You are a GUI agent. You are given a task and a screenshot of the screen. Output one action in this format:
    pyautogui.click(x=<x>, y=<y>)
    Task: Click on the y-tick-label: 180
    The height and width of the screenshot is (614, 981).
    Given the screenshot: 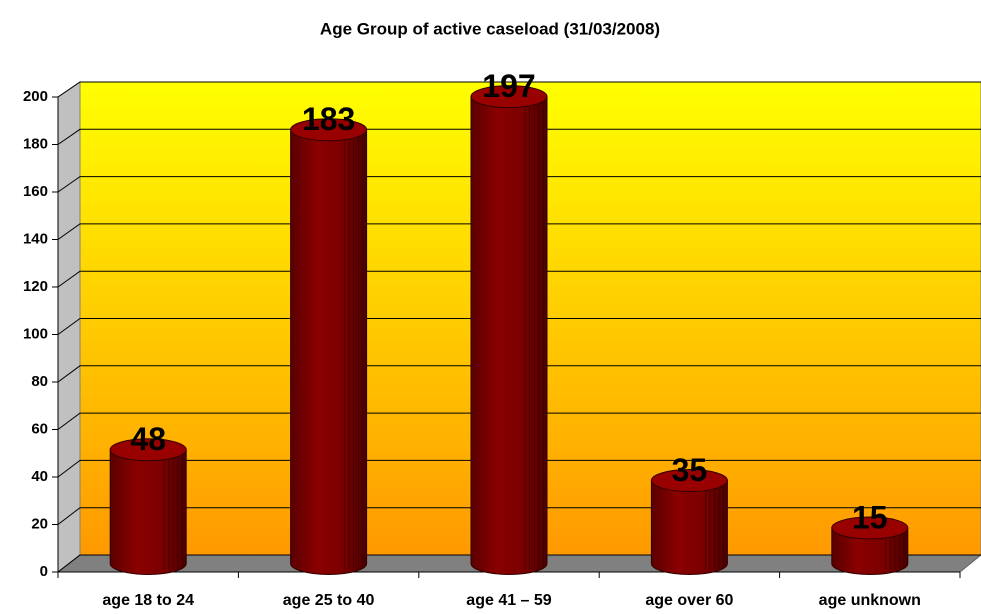 What is the action you would take?
    pyautogui.click(x=35, y=143)
    